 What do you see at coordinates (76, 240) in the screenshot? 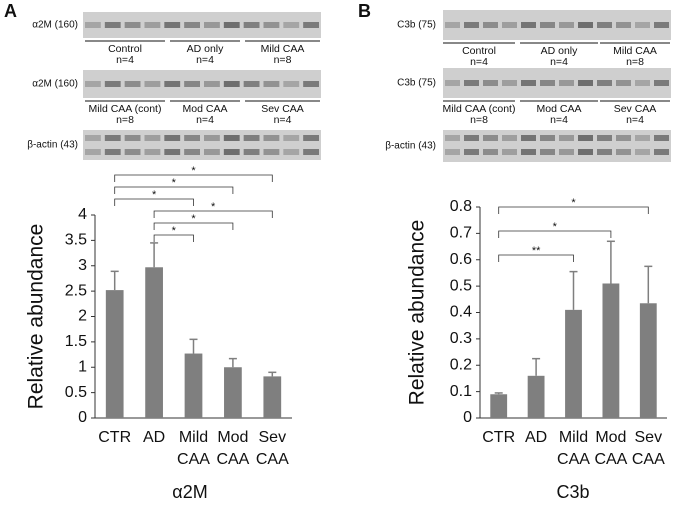
I see `y-tick-label: 3.5` at bounding box center [76, 240].